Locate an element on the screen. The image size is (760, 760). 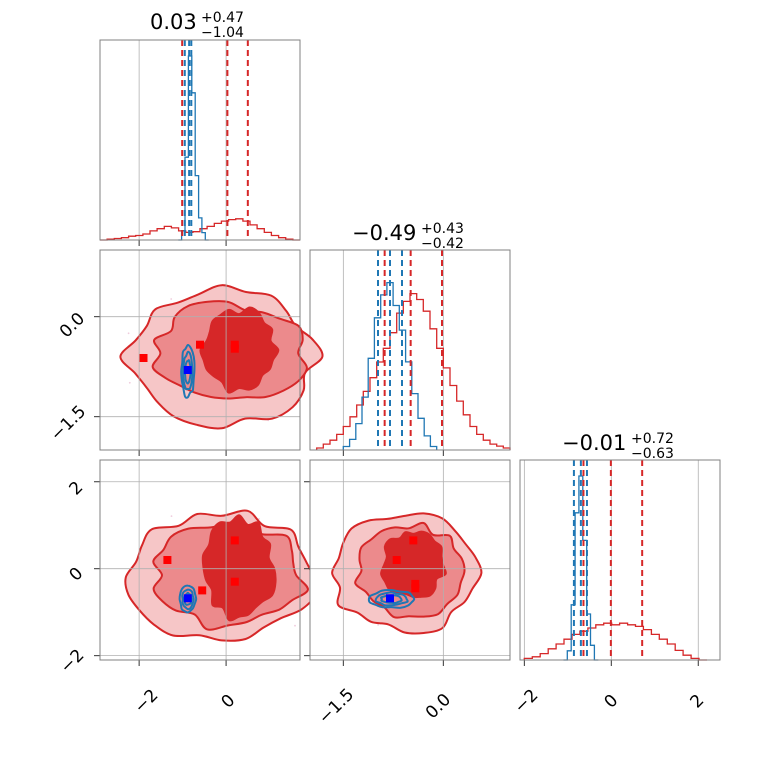
title-2-plus: +0.43 is located at coordinates (442, 229).